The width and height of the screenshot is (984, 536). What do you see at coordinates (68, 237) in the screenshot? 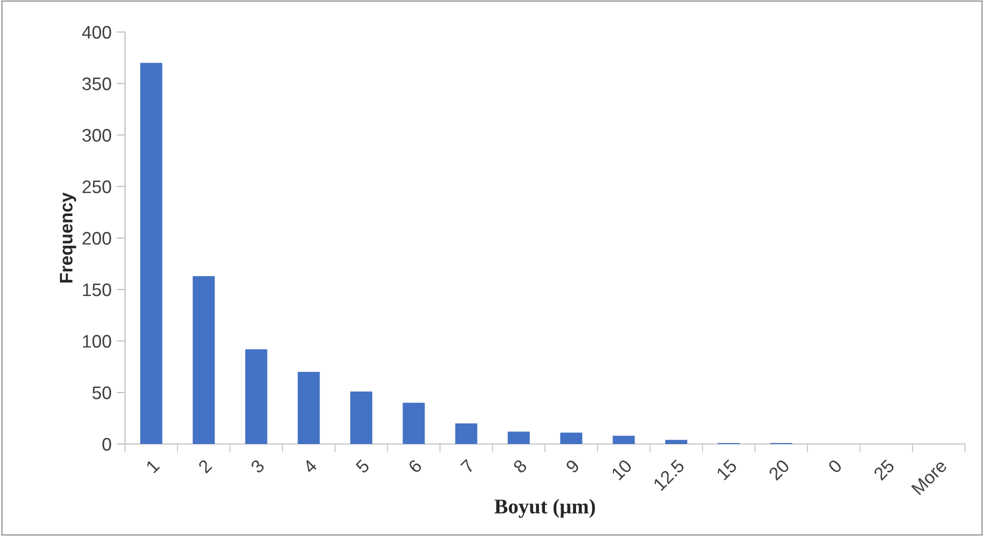
I see `y-axis-title: Frequency` at bounding box center [68, 237].